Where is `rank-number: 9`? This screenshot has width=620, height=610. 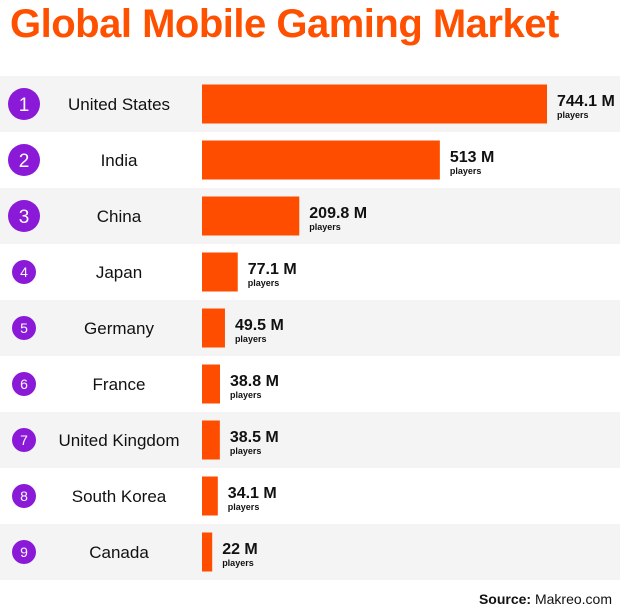 rank-number: 9 is located at coordinates (24, 552).